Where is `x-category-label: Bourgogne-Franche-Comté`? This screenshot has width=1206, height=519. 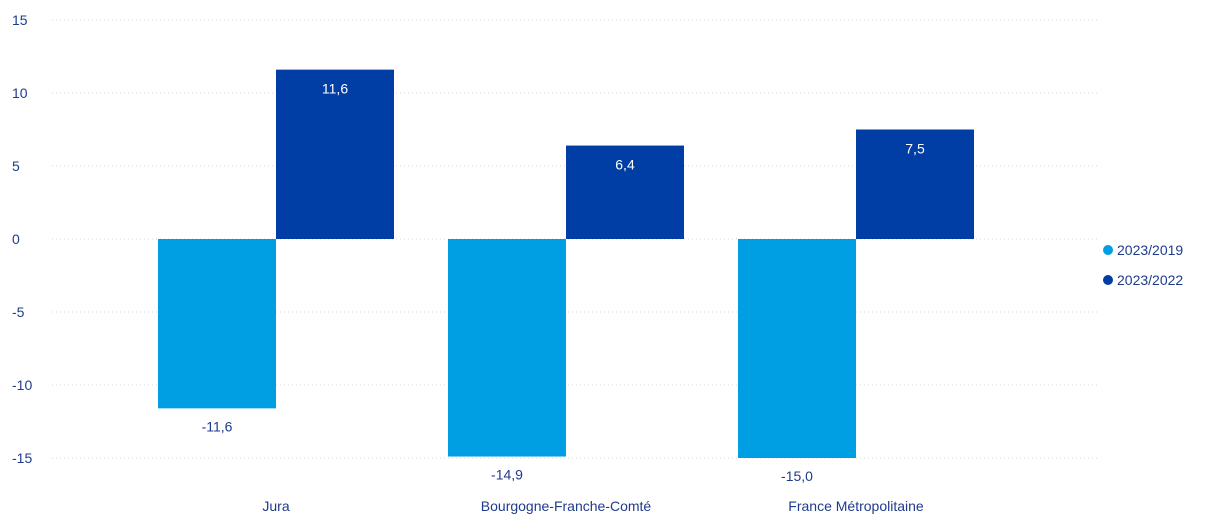 x-category-label: Bourgogne-Franche-Comté is located at coordinates (566, 506).